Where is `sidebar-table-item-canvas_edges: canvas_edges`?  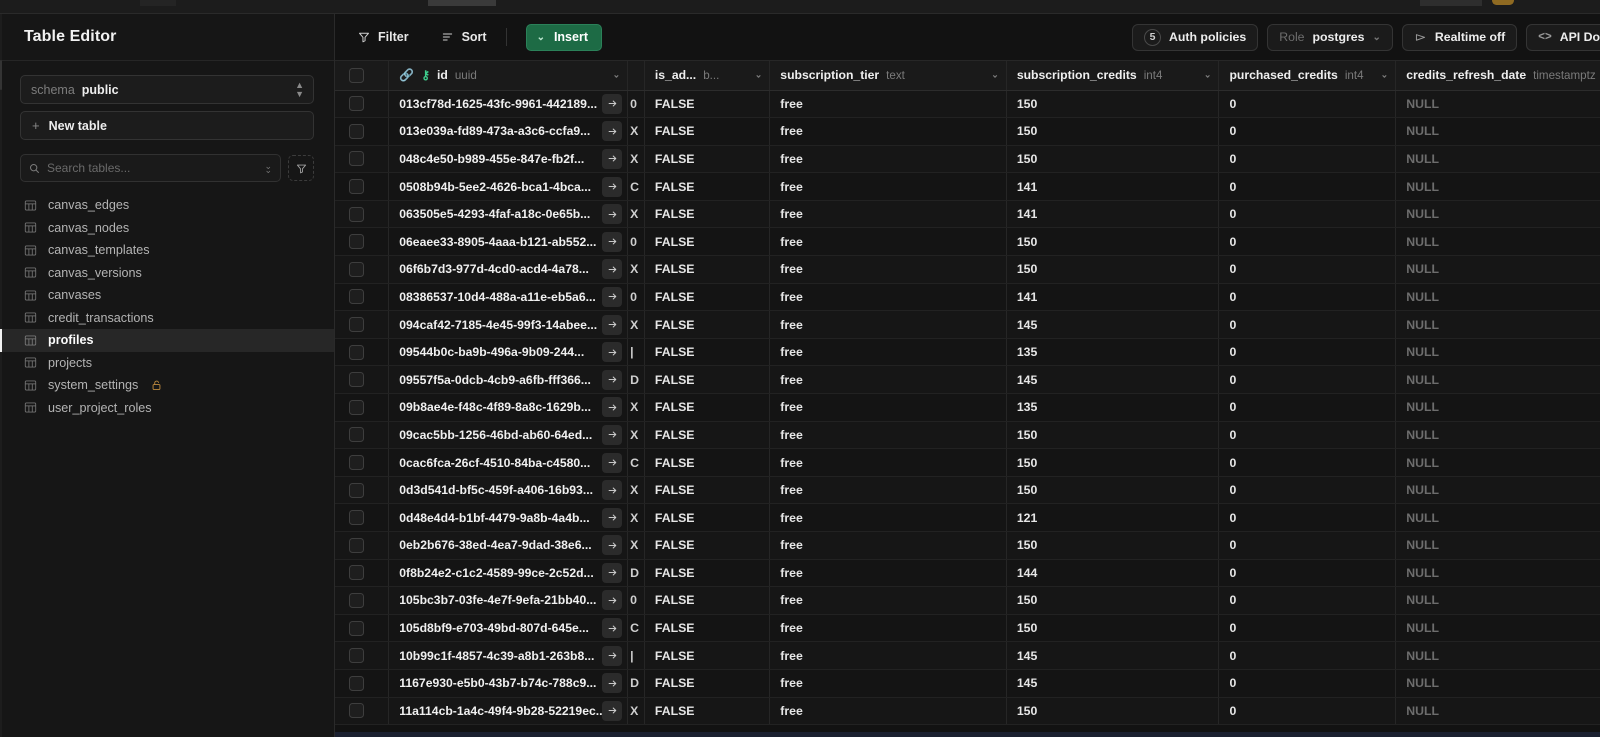
sidebar-table-item-canvas_edges: canvas_edges is located at coordinates (167, 205).